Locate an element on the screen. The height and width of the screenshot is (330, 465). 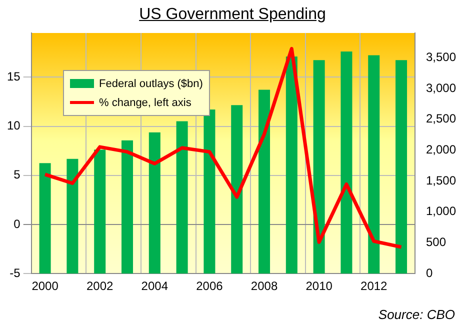
y2-tick-label: 3,000 is located at coordinates (441, 87).